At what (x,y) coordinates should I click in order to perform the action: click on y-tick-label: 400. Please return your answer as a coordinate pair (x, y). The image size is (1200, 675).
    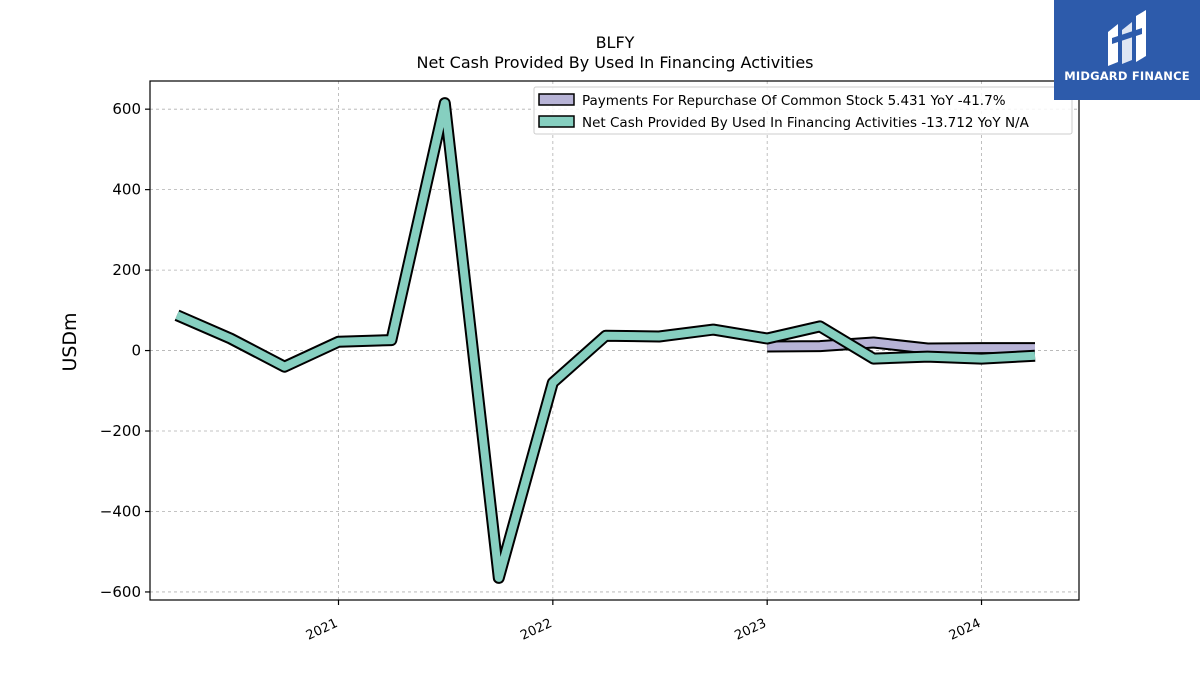
    Looking at the image, I should click on (126, 190).